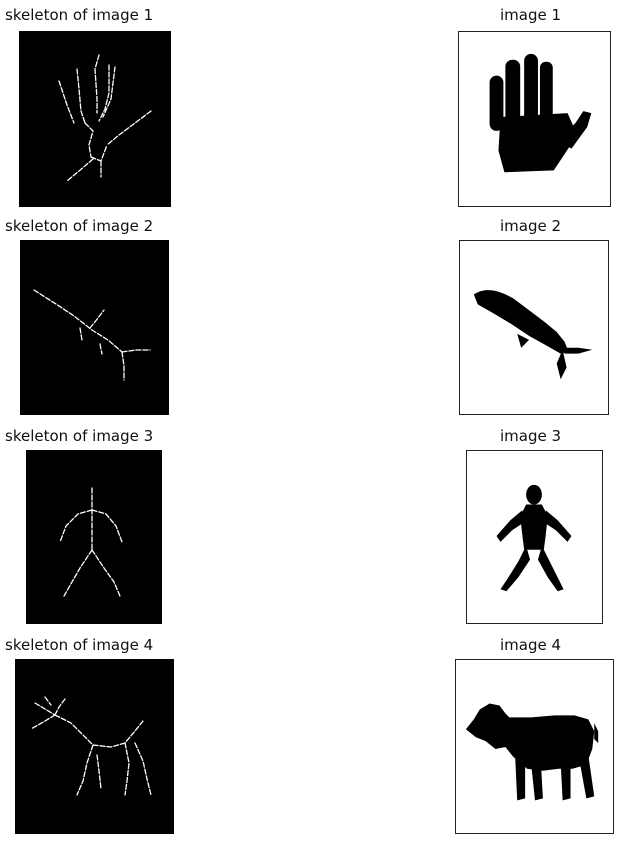 The image size is (621, 847). Describe the element at coordinates (79, 15) in the screenshot. I see `skeleton-title-1: skeleton of image 1` at that location.